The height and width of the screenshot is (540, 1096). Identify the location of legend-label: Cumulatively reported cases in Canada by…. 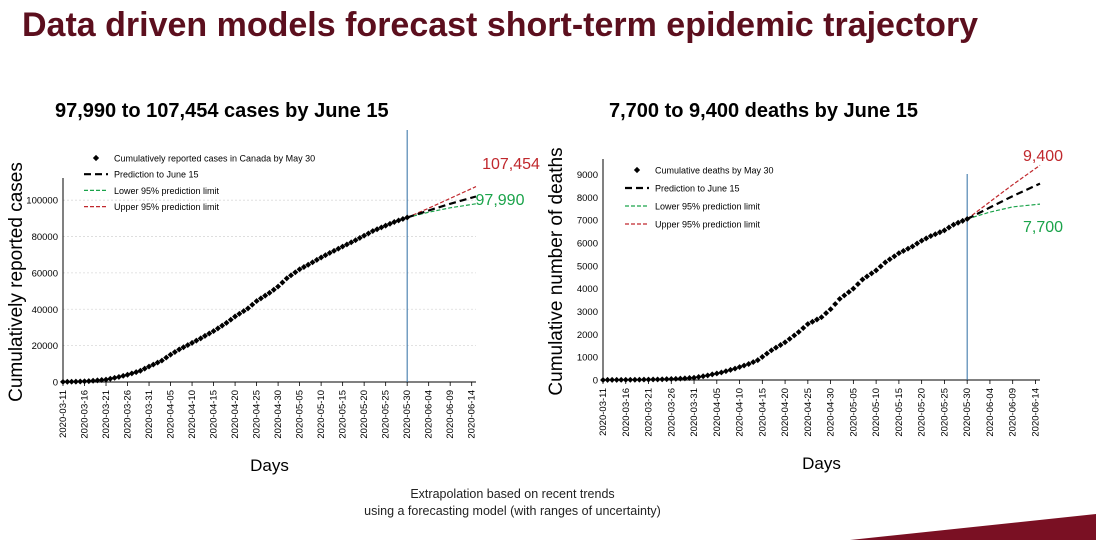
(214, 159).